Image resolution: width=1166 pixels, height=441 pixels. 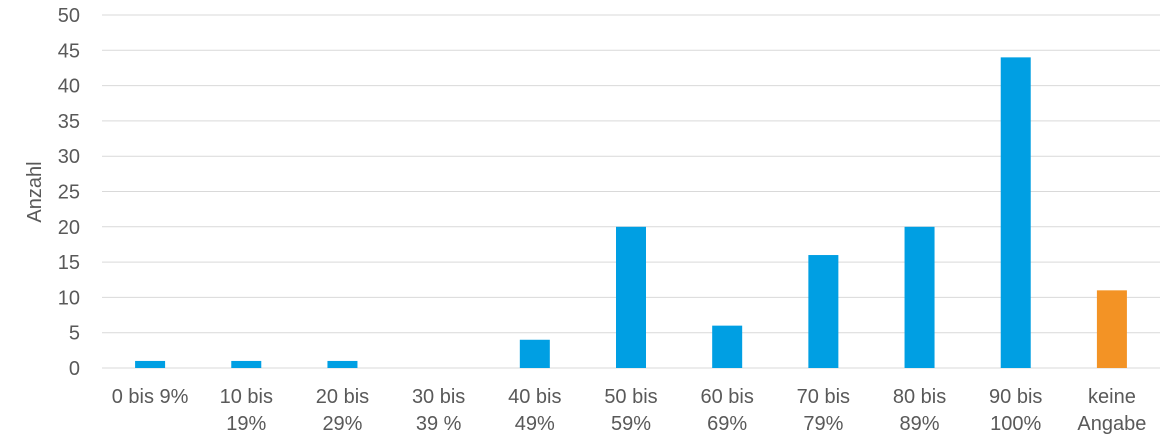 I want to click on x-tick-label: 80 bis 89%, so click(x=919, y=410).